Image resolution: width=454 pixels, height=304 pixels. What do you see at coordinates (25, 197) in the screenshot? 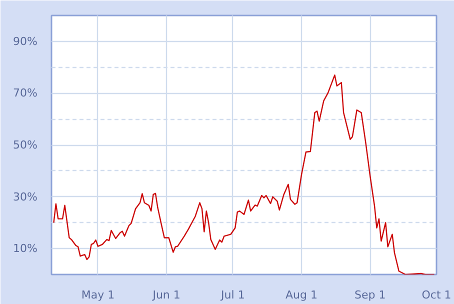
I see `y-tick-label: 30%` at bounding box center [25, 197].